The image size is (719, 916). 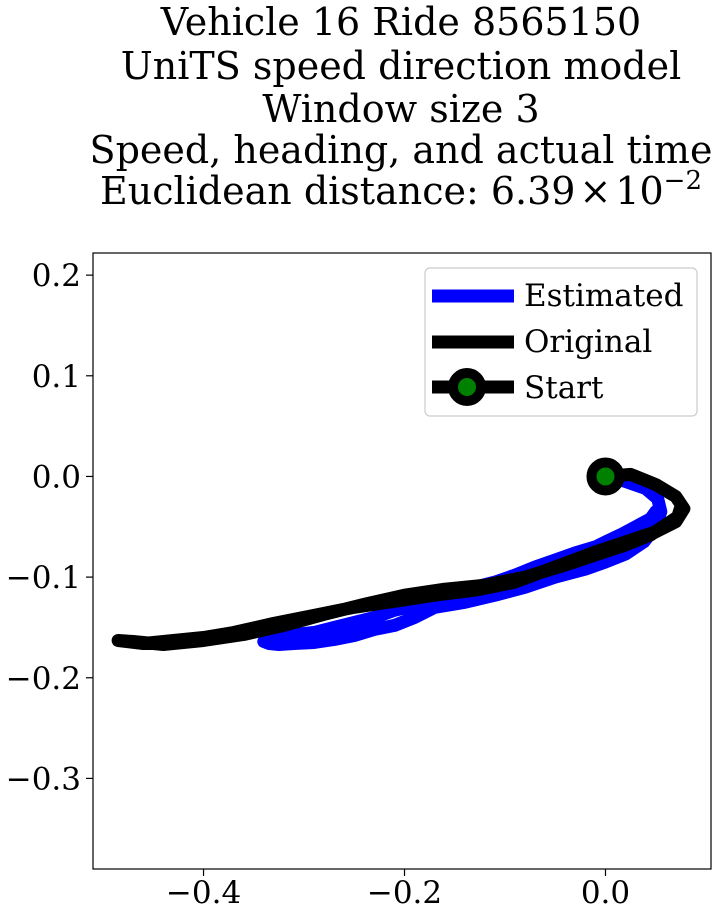 What do you see at coordinates (43, 779) in the screenshot?
I see `y-tick-label: −0.3` at bounding box center [43, 779].